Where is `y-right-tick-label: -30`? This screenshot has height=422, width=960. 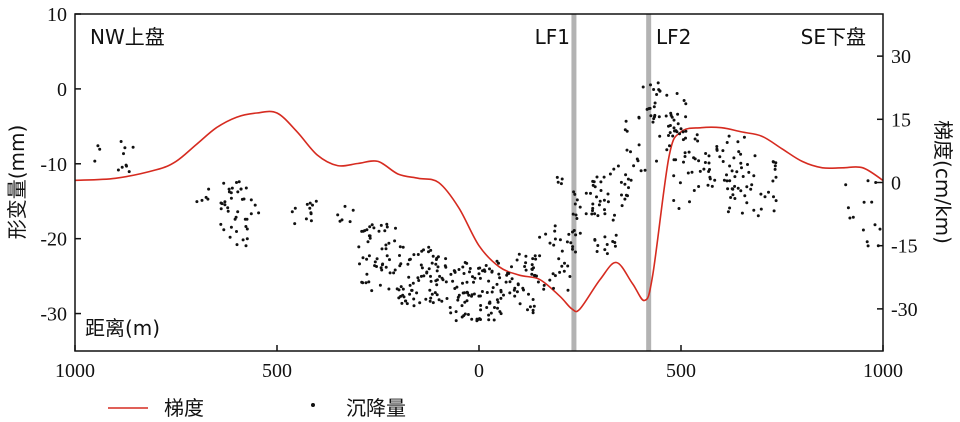 y-right-tick-label: -30 is located at coordinates (904, 310).